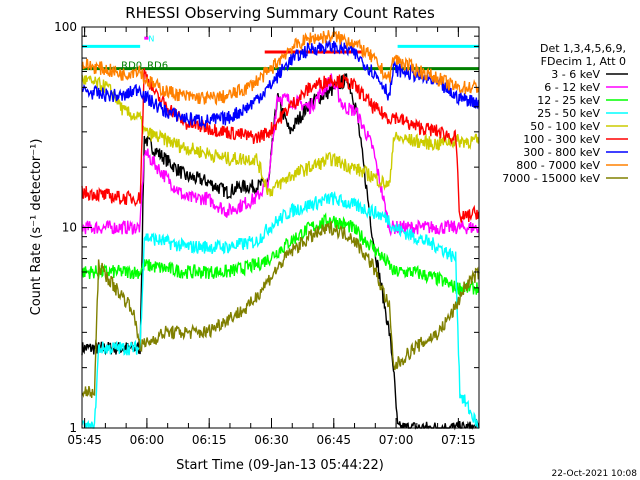  What do you see at coordinates (69, 228) in the screenshot?
I see `y-tick-label: 10` at bounding box center [69, 228].